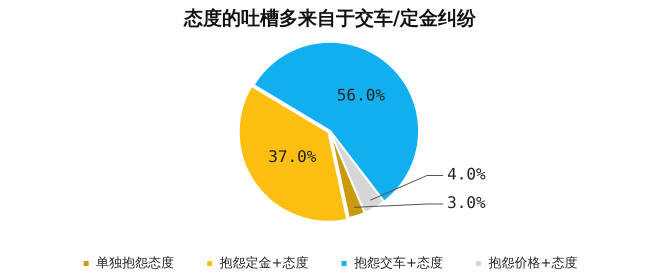 The image size is (660, 280). What do you see at coordinates (398, 262) in the screenshot?
I see `legend-label: 抱怨交车+态度` at bounding box center [398, 262].